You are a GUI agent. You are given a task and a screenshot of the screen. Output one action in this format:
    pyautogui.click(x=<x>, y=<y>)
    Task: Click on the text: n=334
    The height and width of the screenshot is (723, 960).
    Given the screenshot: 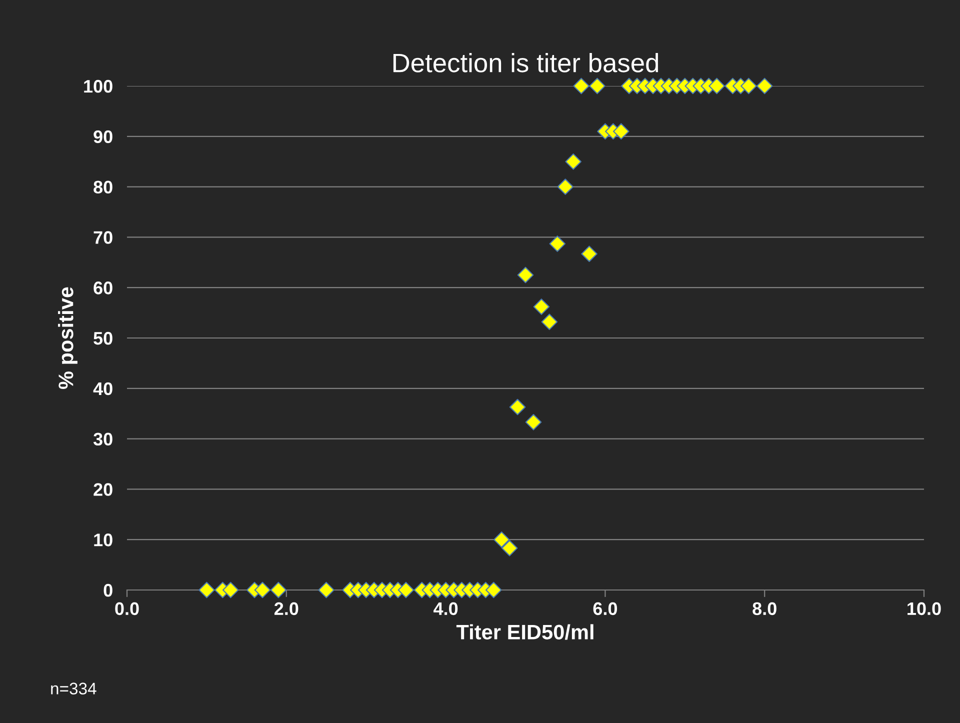 What is the action you would take?
    pyautogui.click(x=73, y=688)
    